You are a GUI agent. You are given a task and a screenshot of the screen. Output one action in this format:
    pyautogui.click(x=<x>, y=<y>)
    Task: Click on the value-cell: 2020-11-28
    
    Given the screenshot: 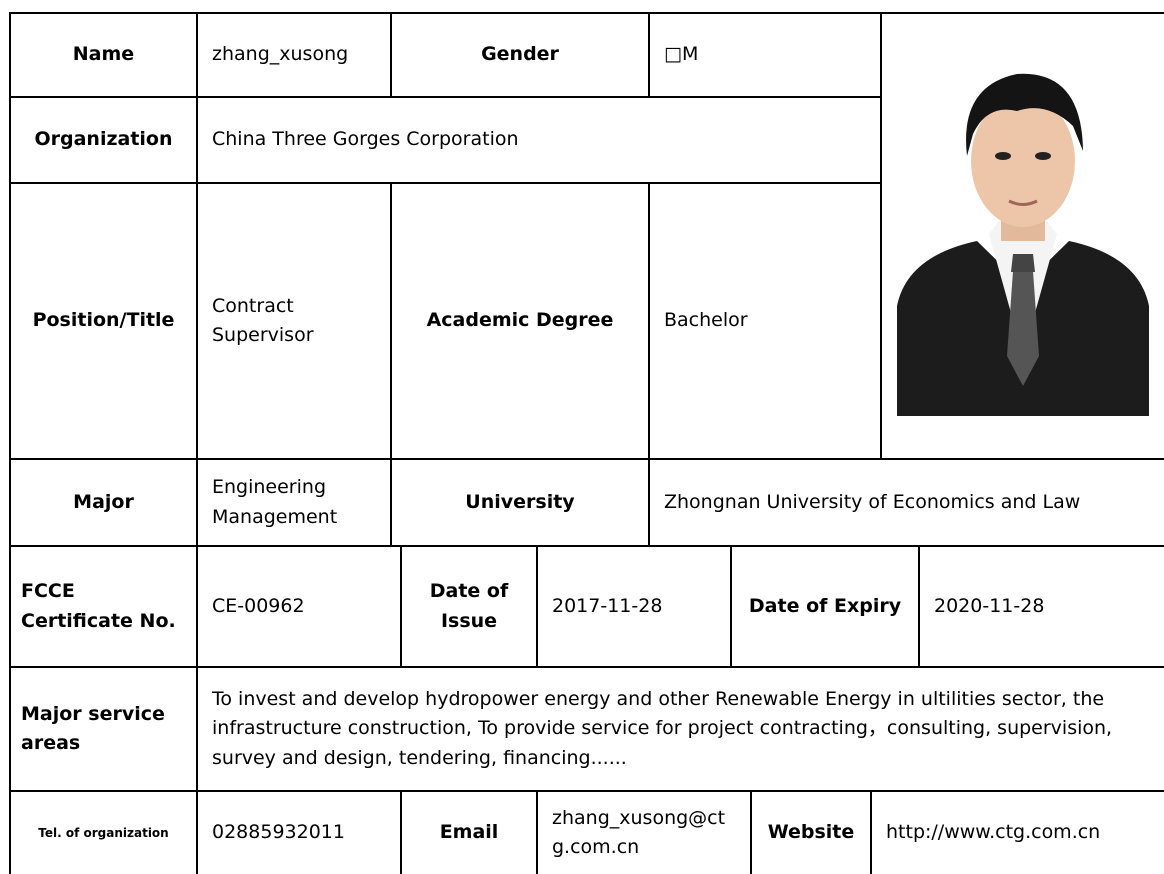 What is the action you would take?
    pyautogui.click(x=1041, y=605)
    